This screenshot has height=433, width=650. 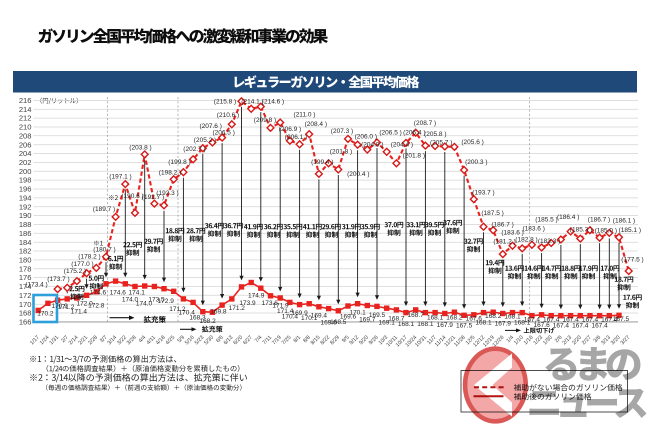 What do you see at coordinates (630, 230) in the screenshot?
I see `svg-text: (185.1 )` at bounding box center [630, 230].